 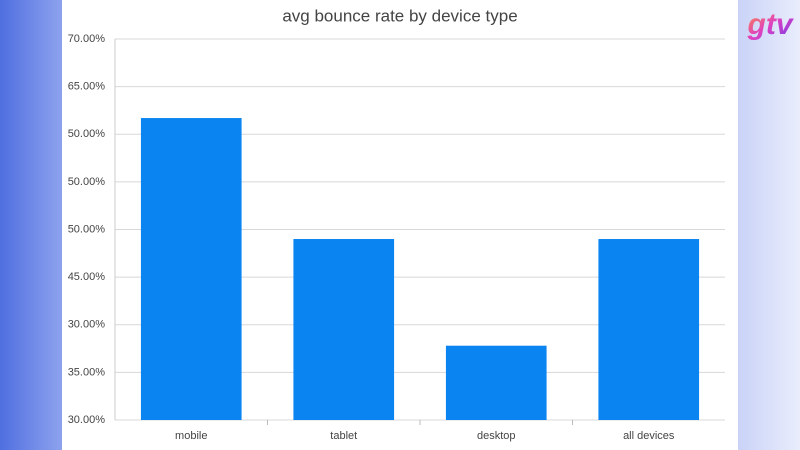 I want to click on y-tick-label: 70.00%, so click(x=87, y=39).